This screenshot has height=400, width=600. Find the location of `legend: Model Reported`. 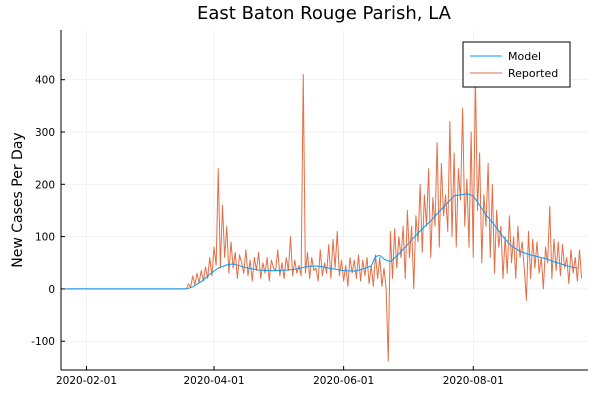

legend: Model Reported is located at coordinates (516, 64).